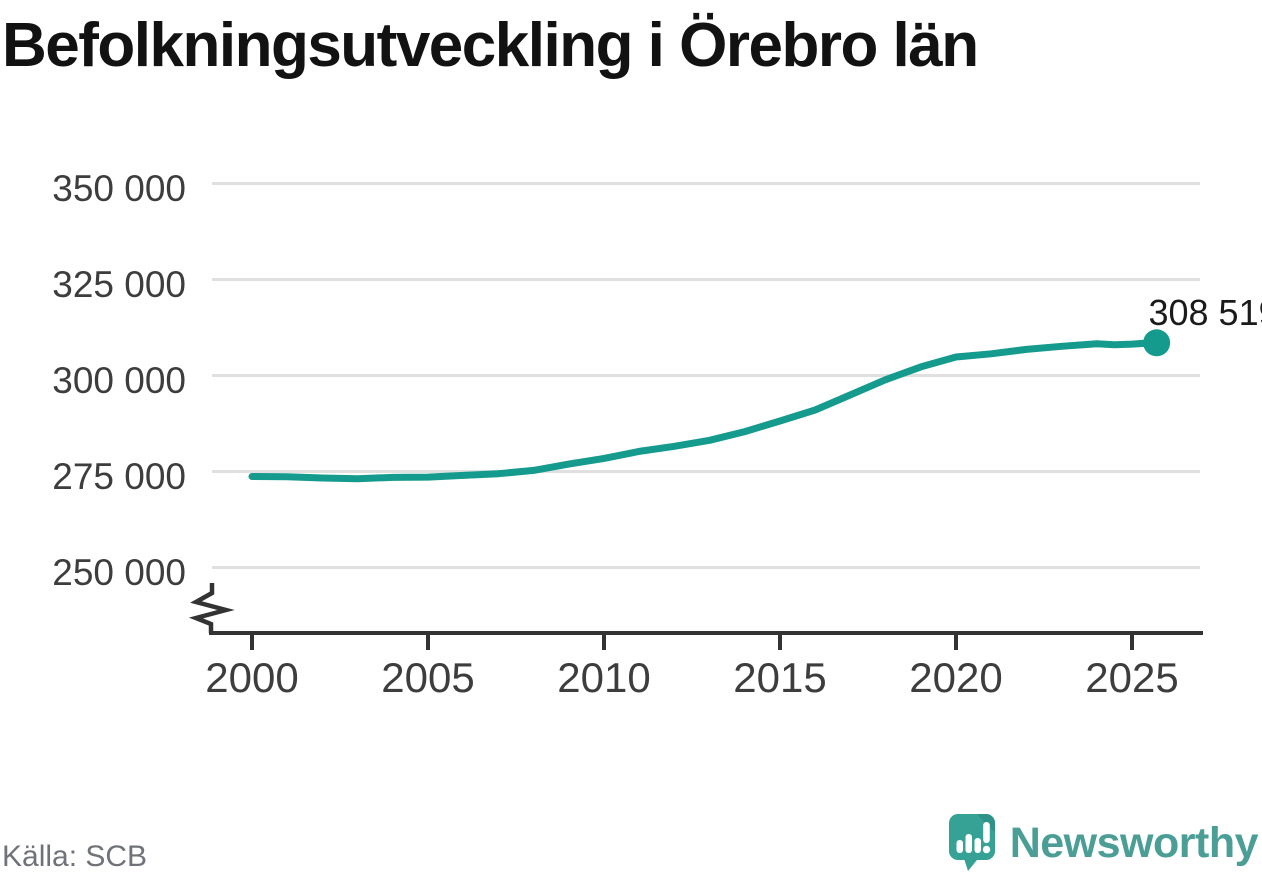 The height and width of the screenshot is (879, 1262). Describe the element at coordinates (780, 677) in the screenshot. I see `x-tick-label: 2015` at that location.